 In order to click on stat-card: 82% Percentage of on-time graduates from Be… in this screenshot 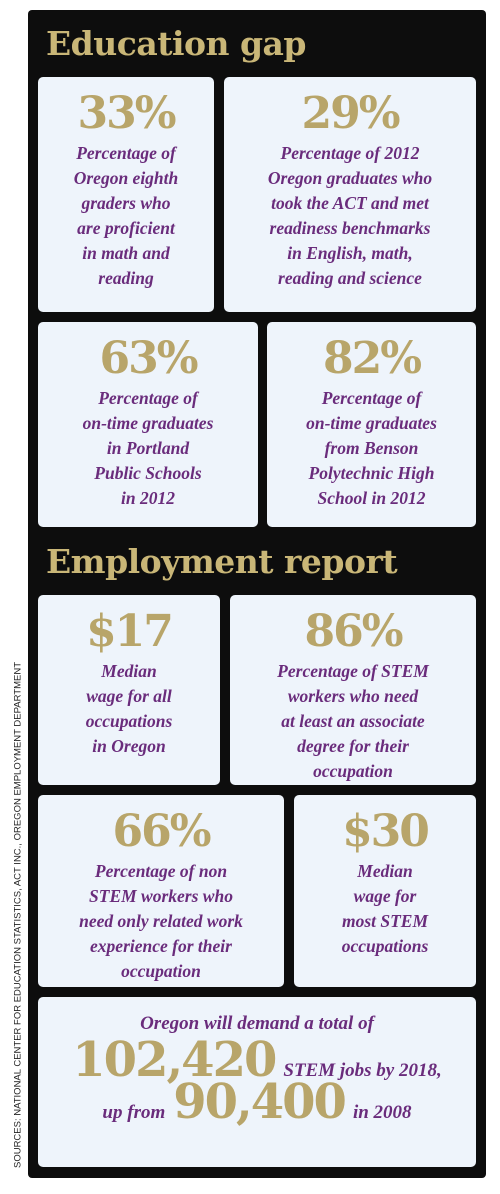, I will do `click(371, 424)`.